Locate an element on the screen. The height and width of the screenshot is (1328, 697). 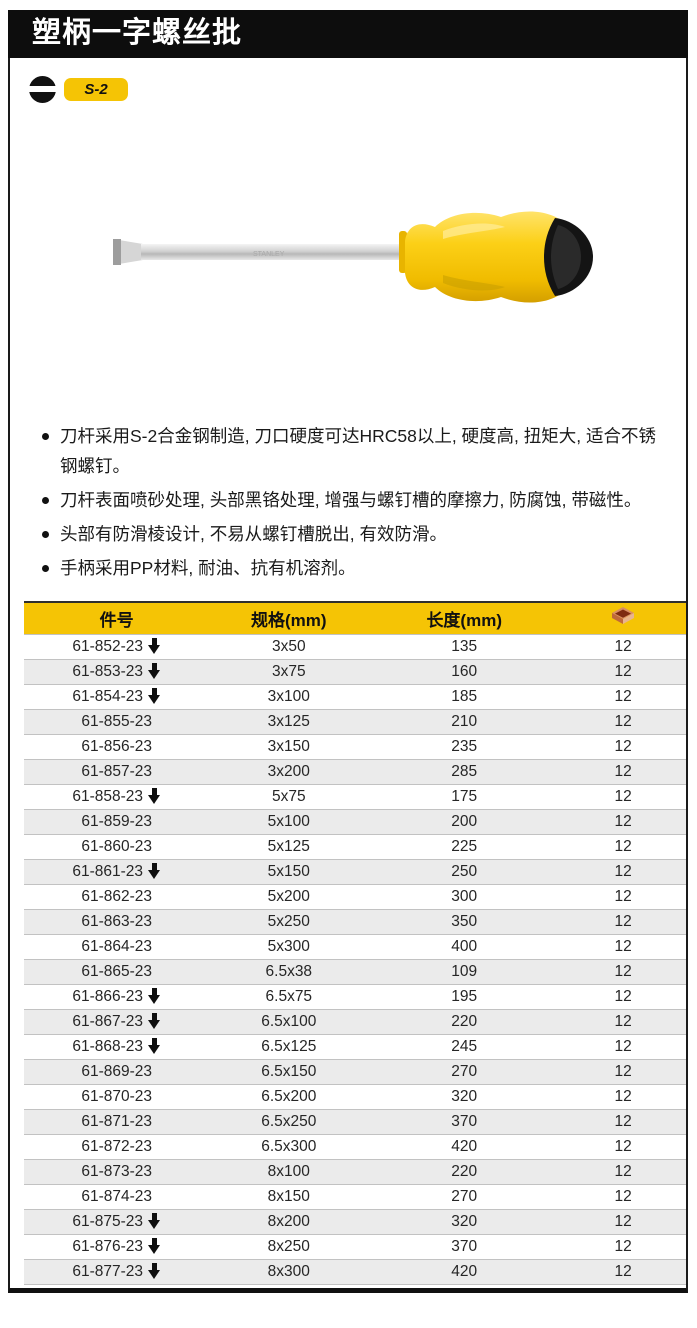
spec-cell: 3x150 is located at coordinates (288, 746).